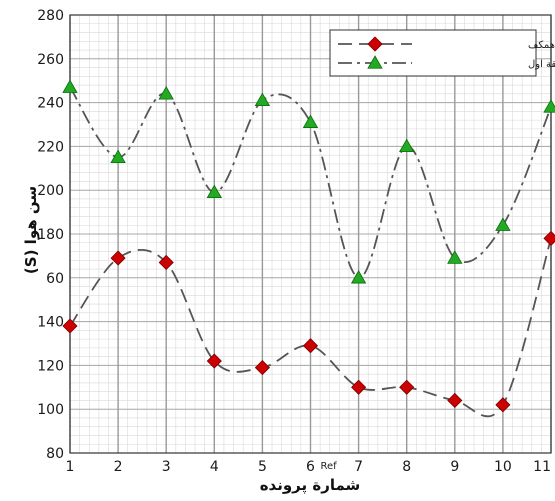 This screenshot has width=555, height=501. I want to click on x-tick-label: 3, so click(166, 467).